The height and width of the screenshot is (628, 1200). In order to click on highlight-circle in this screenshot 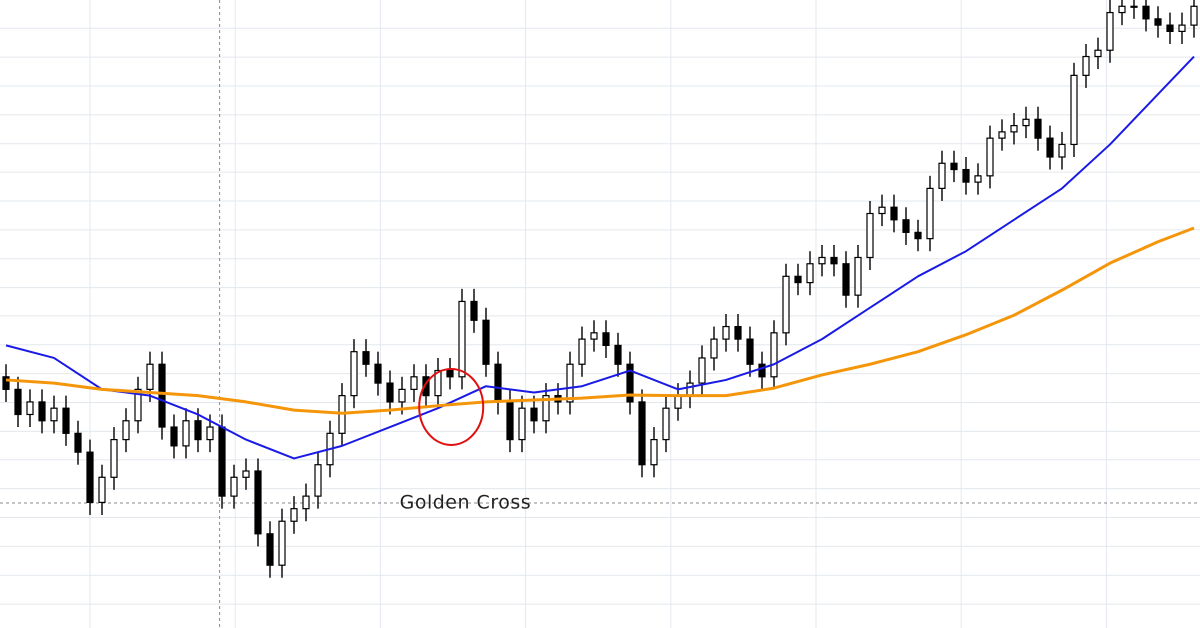, I will do `click(451, 406)`.